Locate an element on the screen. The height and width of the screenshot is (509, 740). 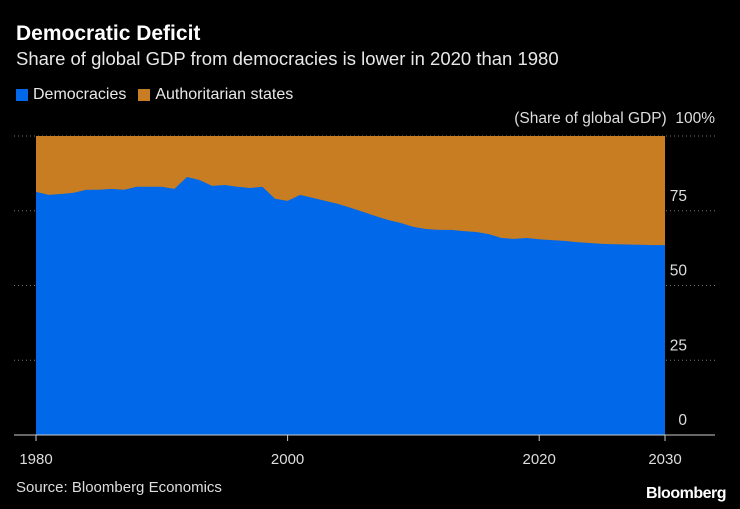
legend-item-democracies: Democracies is located at coordinates (71, 95).